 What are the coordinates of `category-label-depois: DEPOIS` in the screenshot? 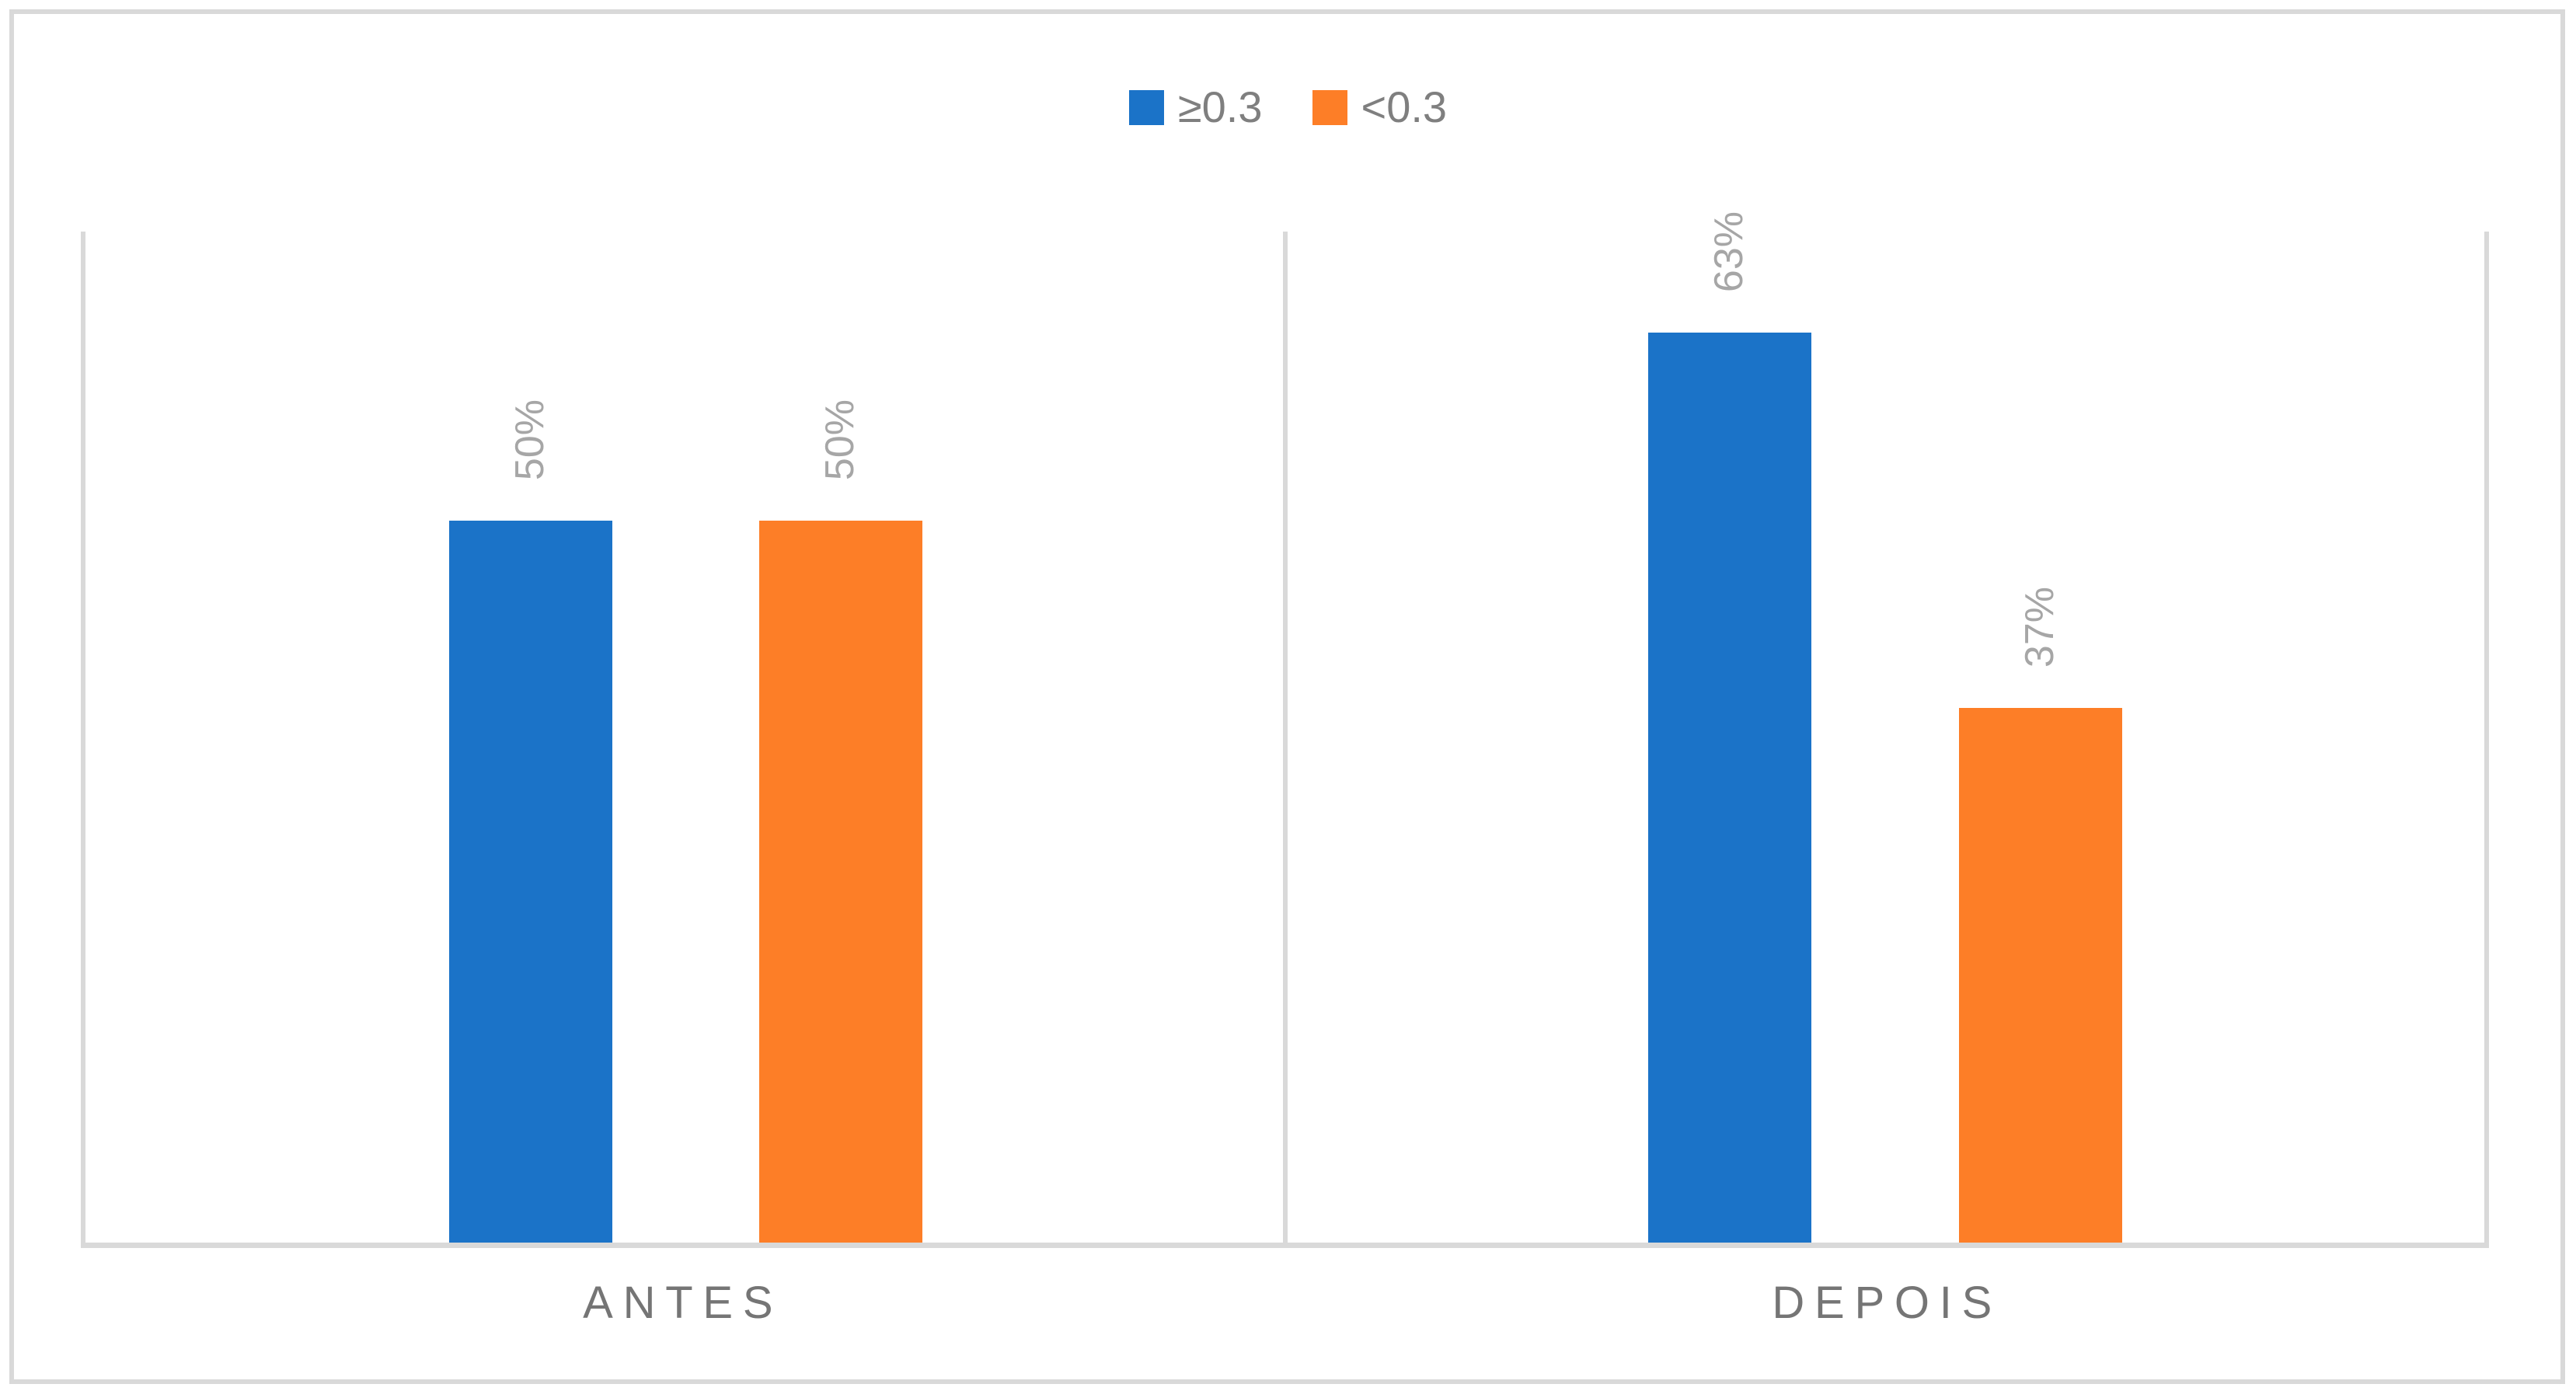 It's located at (1887, 1303).